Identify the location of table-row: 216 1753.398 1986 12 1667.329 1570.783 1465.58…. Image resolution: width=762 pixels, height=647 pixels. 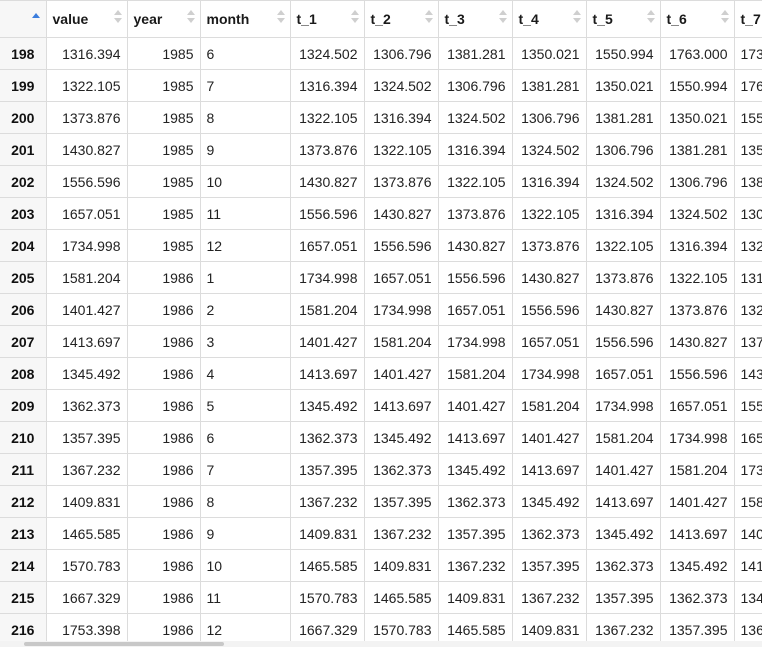
(381, 629).